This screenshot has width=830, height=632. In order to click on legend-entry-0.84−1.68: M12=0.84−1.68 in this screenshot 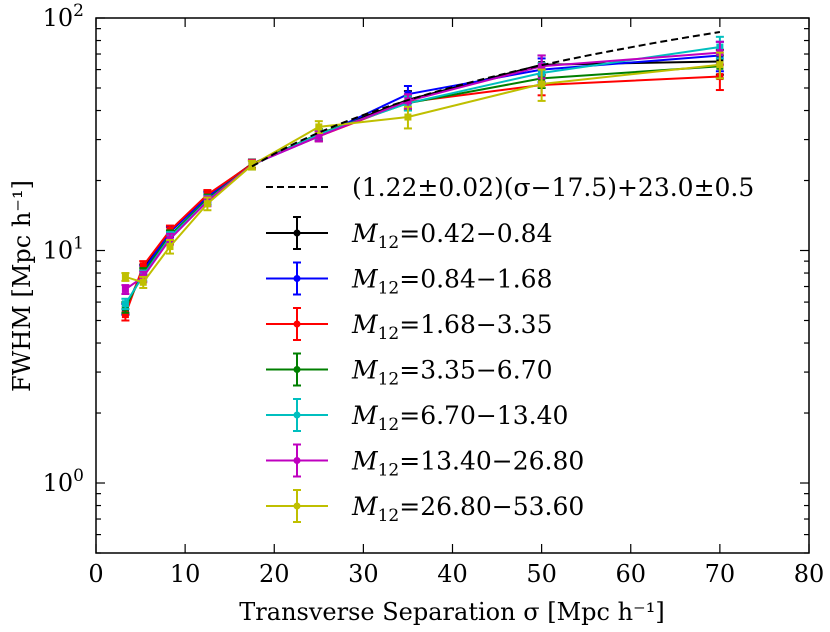, I will do `click(409, 280)`.